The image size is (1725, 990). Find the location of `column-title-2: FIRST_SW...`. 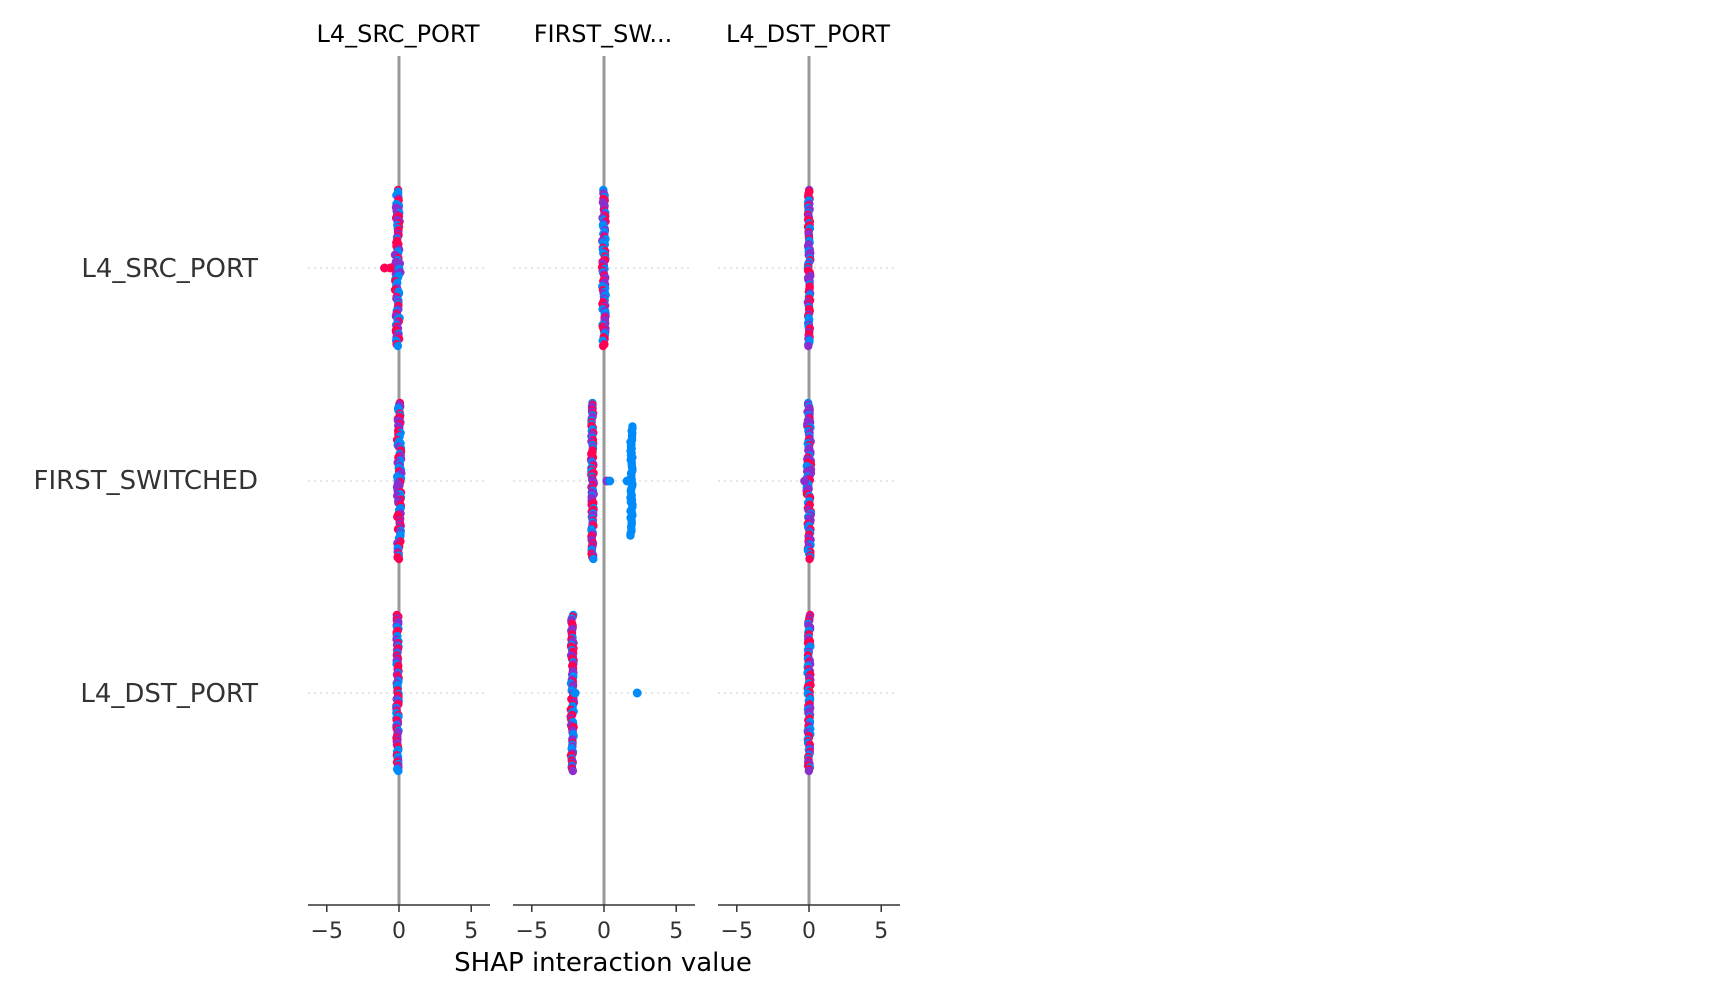

column-title-2: FIRST_SW... is located at coordinates (603, 34).